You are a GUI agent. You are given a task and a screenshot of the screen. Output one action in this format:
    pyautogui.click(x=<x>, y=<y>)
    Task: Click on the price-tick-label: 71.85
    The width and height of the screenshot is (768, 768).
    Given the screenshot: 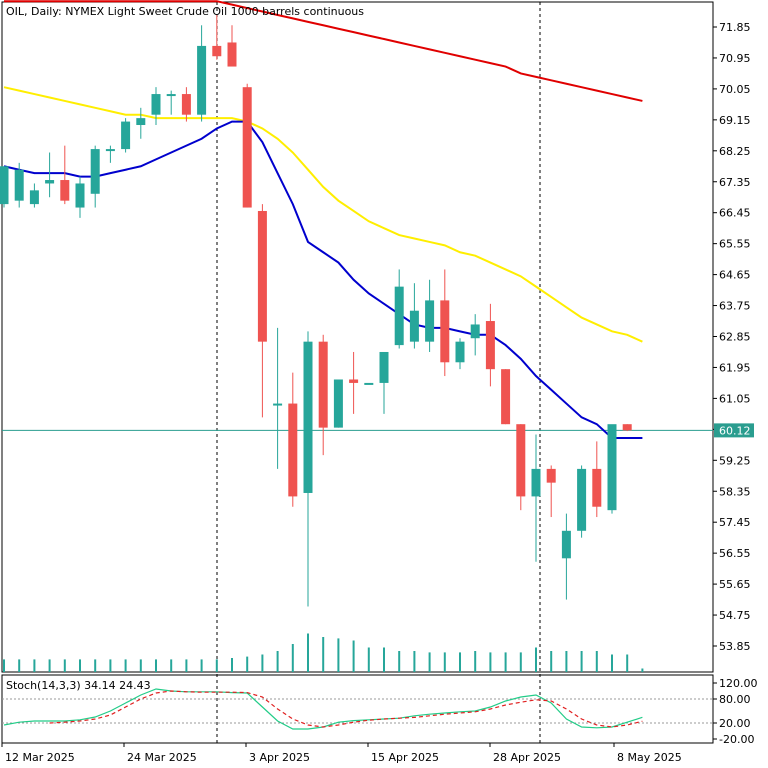 What is the action you would take?
    pyautogui.click(x=735, y=27)
    